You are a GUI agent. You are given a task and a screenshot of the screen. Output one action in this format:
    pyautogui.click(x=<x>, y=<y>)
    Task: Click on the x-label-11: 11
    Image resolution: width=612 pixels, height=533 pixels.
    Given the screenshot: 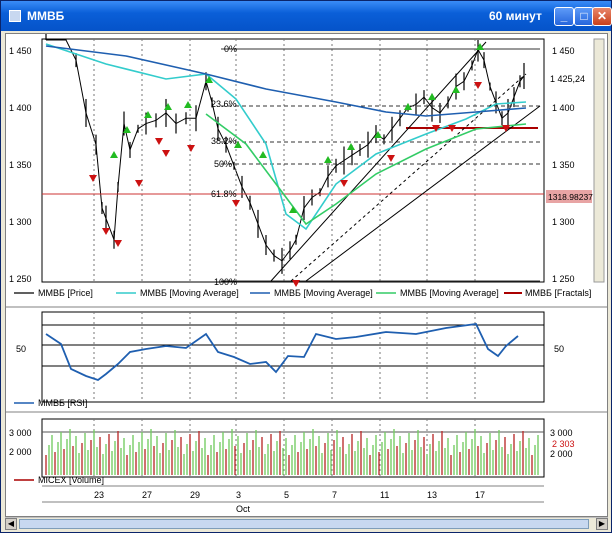 What is the action you would take?
    pyautogui.click(x=384, y=495)
    